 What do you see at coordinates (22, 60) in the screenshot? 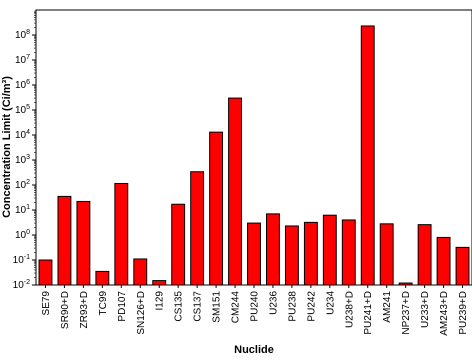
I see `y-tick-label: 10⁷` at bounding box center [22, 60].